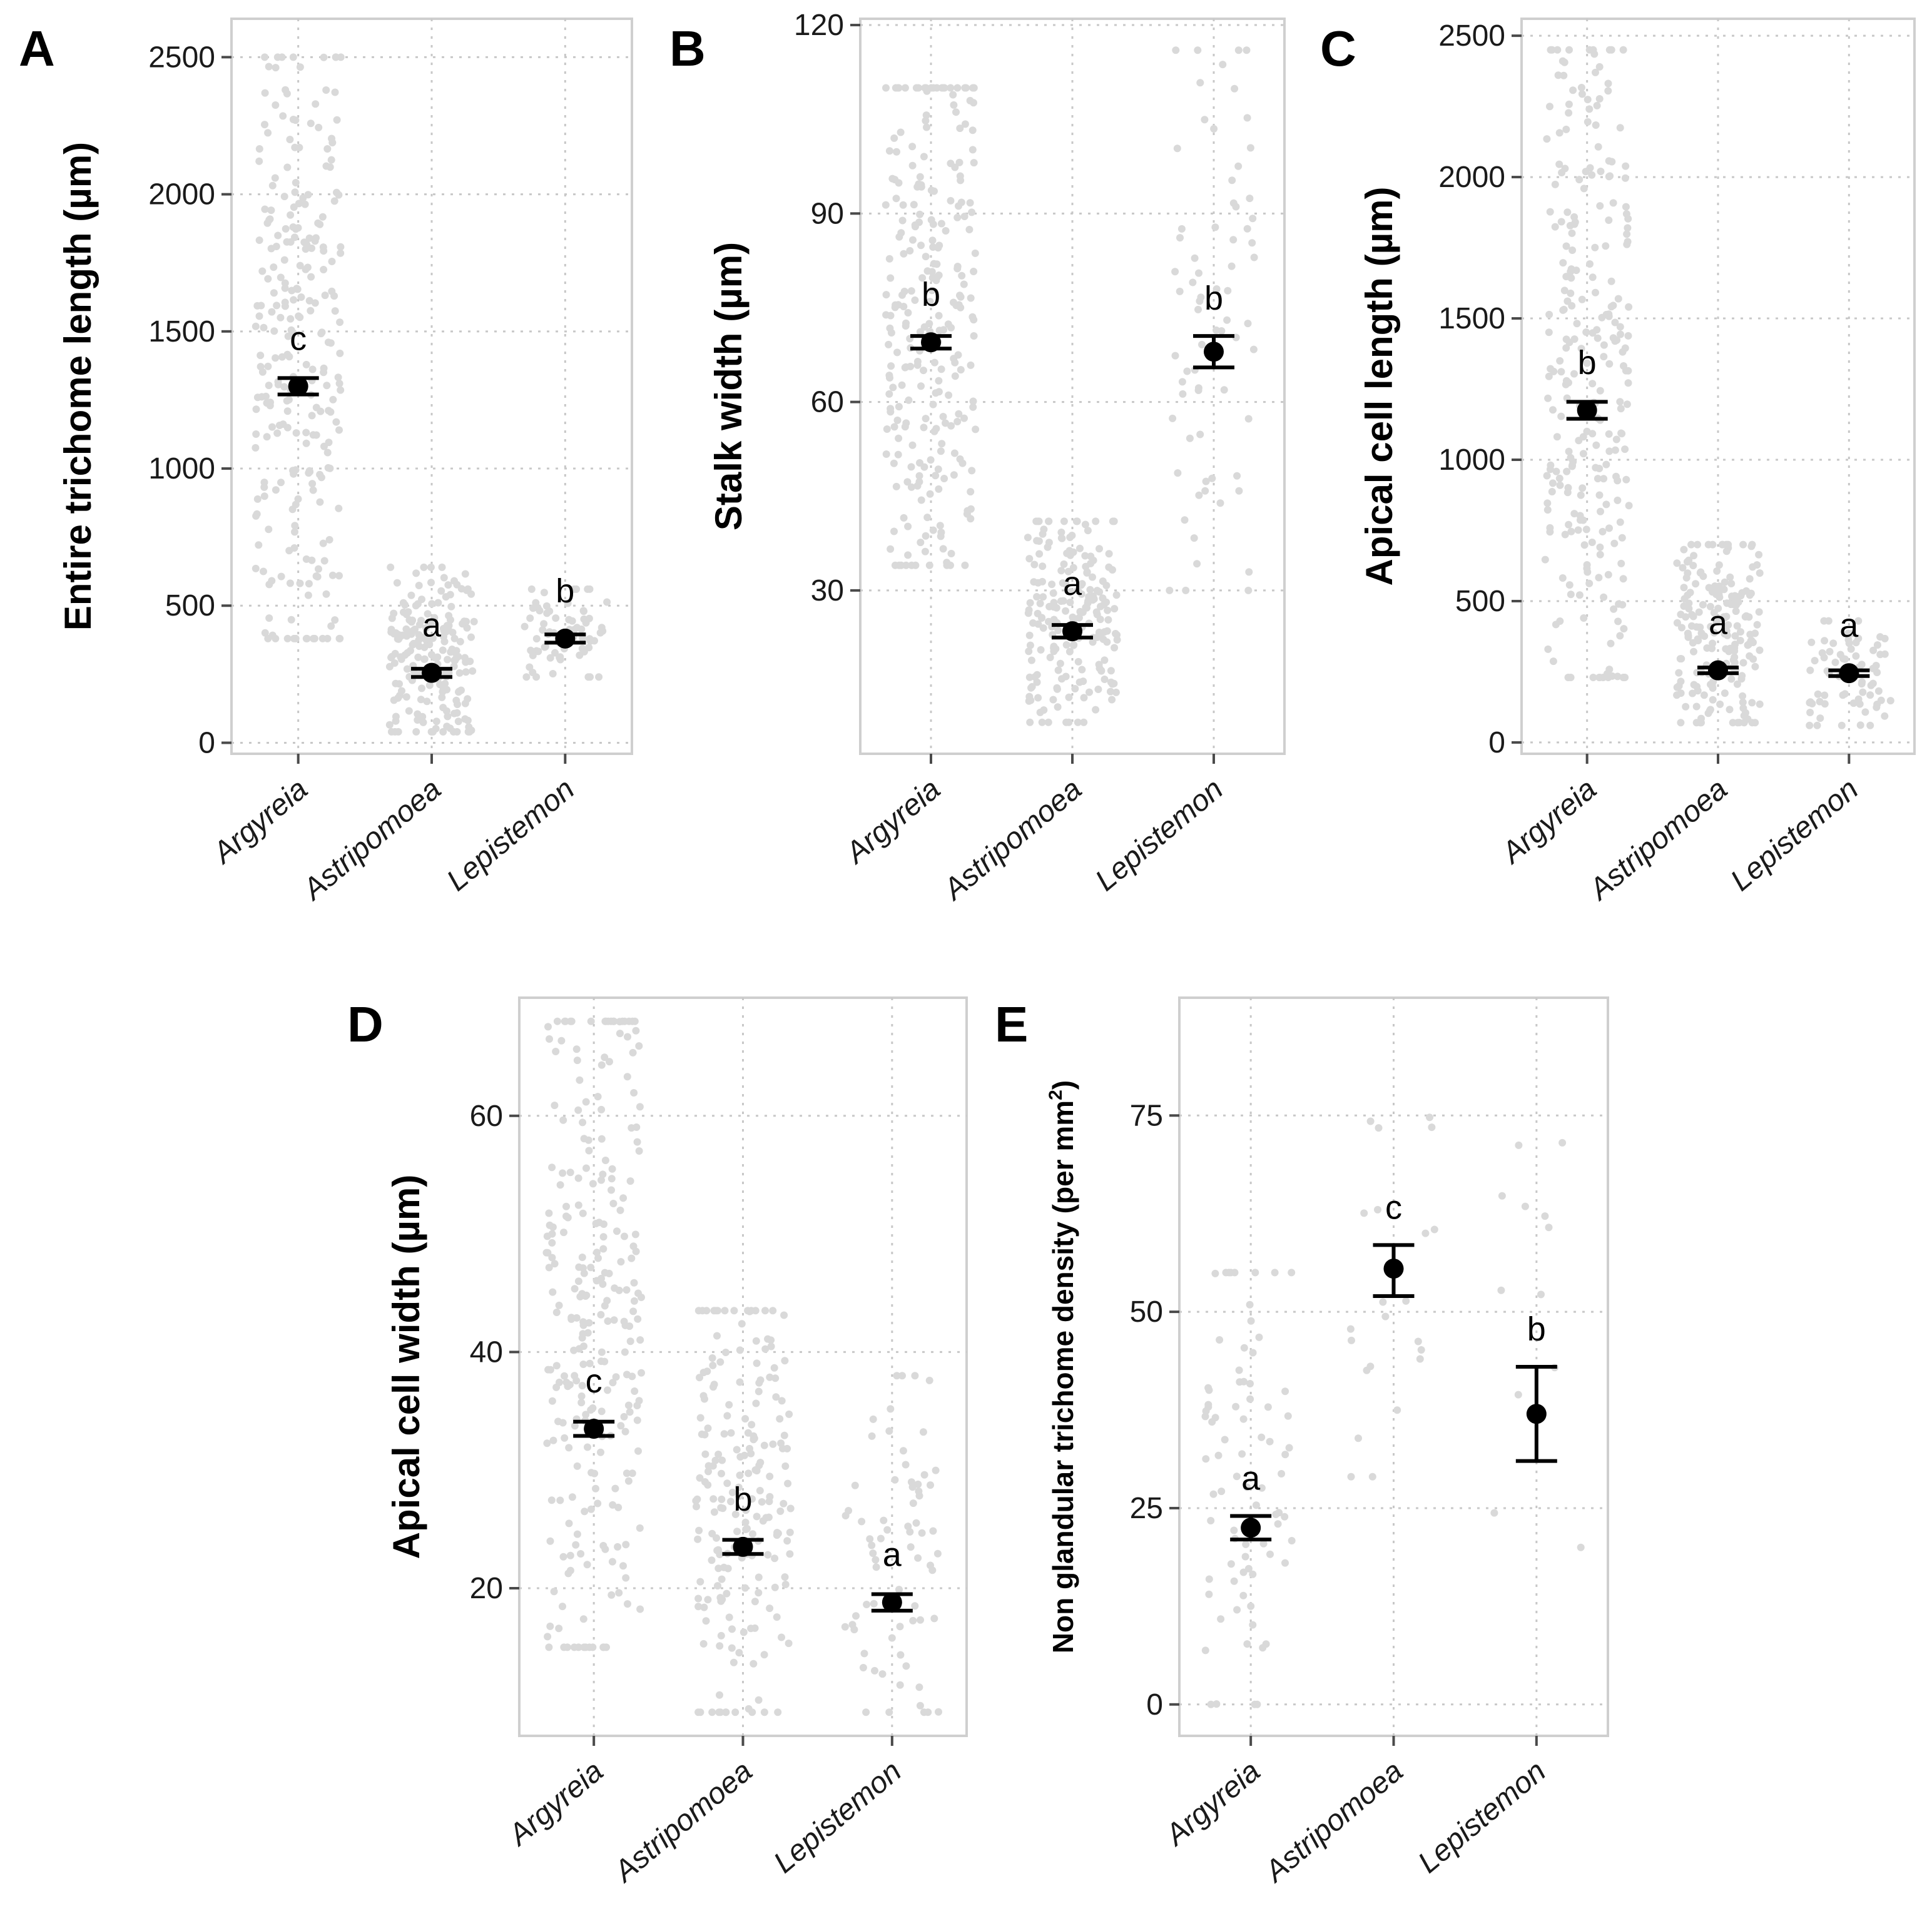 The image size is (1932, 1921). Describe the element at coordinates (931, 294) in the screenshot. I see `significance-letter: b` at that location.